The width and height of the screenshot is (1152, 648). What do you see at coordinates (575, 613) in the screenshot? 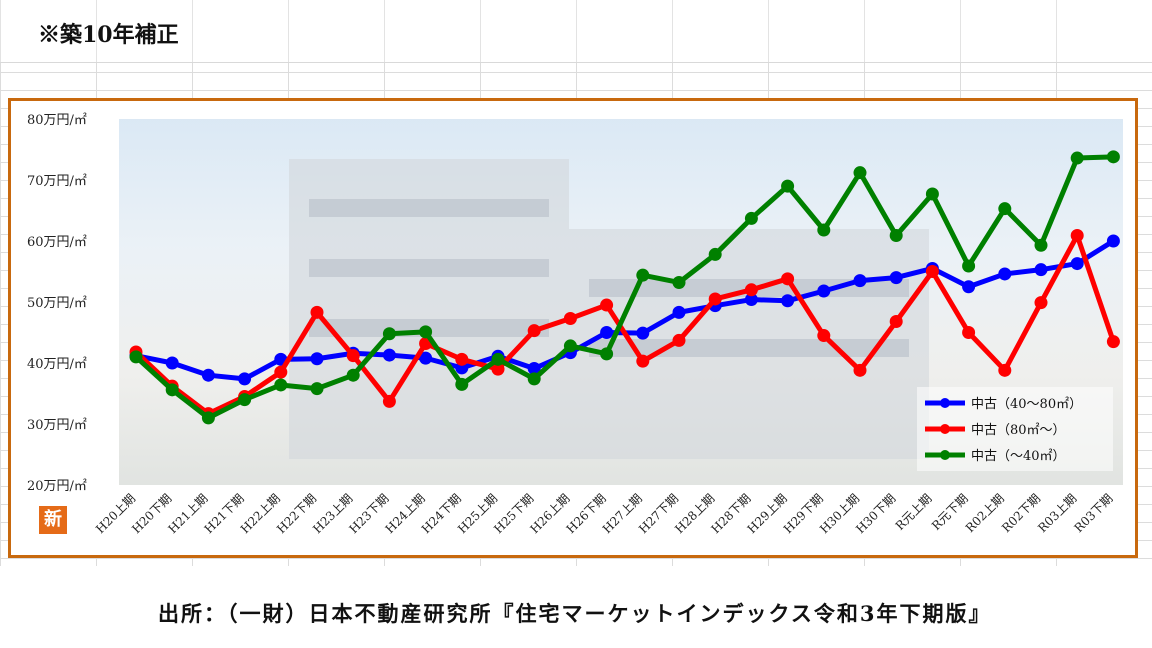
I see `source-text: 出所：（一財）日本不動産研究所『住宅マーケットインデックス令和3年下期版』` at bounding box center [575, 613].